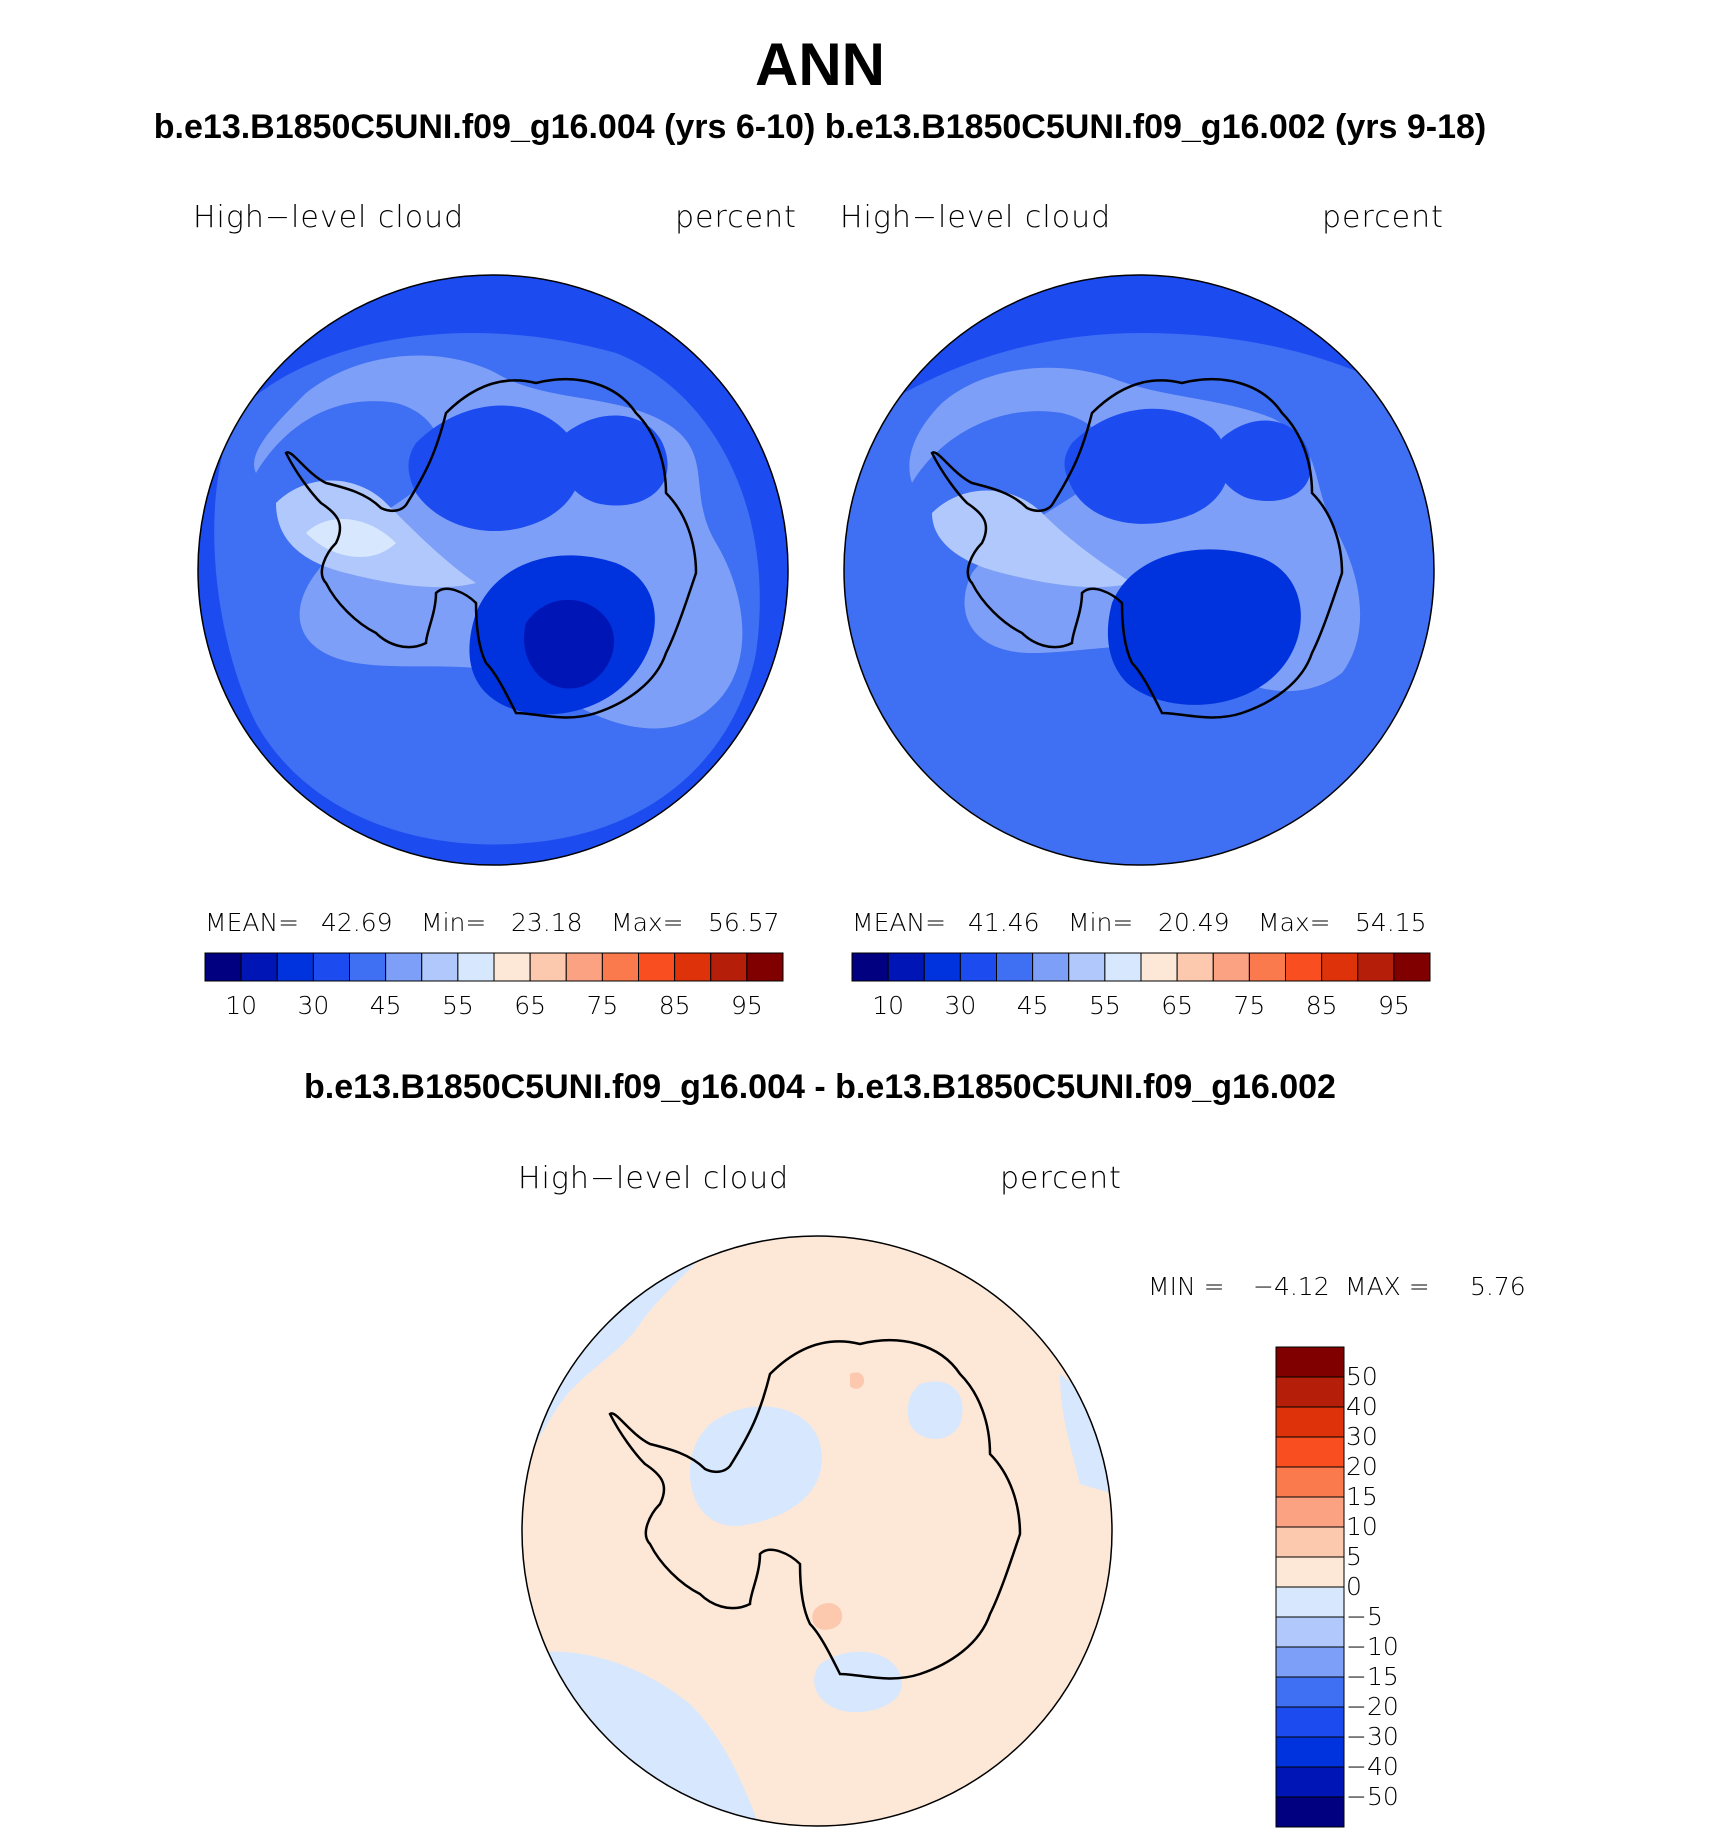 This screenshot has height=1839, width=1710. What do you see at coordinates (888, 1005) in the screenshot?
I see `panel2-colorbar-tick-label: 10` at bounding box center [888, 1005].